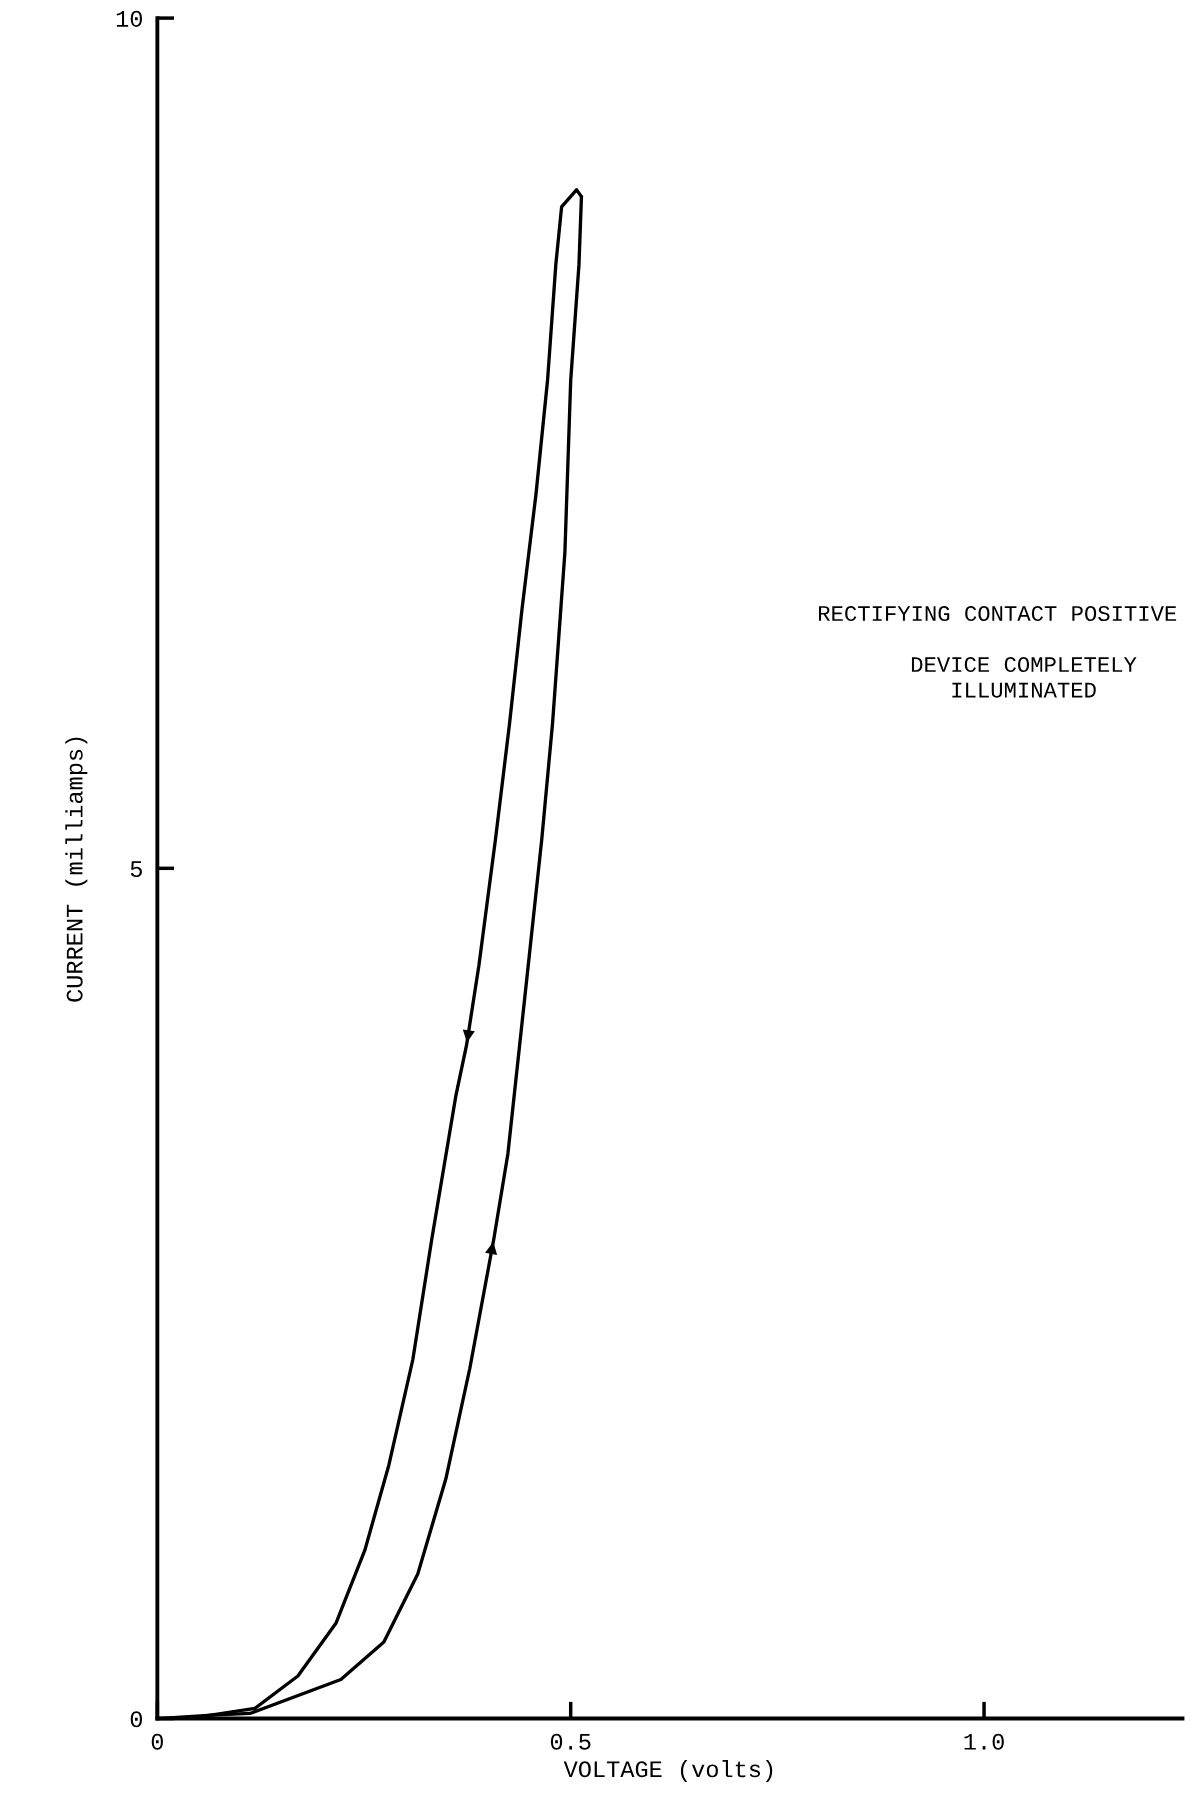 The height and width of the screenshot is (1809, 1192). I want to click on x-axis-title: VOLTAGE (volts), so click(668, 1771).